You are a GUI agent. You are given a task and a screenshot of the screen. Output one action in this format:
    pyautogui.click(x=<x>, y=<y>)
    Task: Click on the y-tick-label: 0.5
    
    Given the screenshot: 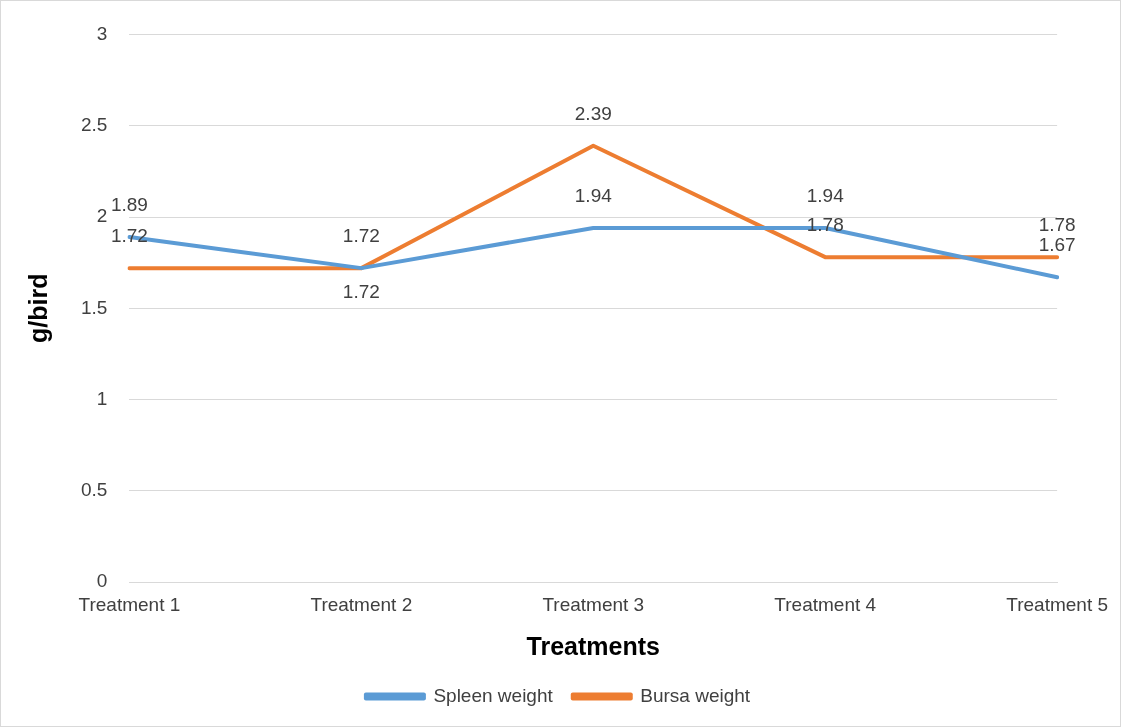 What is the action you would take?
    pyautogui.click(x=94, y=490)
    